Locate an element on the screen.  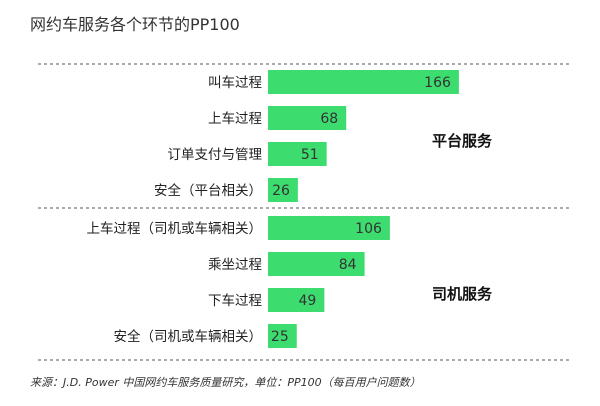
value-label: 25 is located at coordinates (280, 337).